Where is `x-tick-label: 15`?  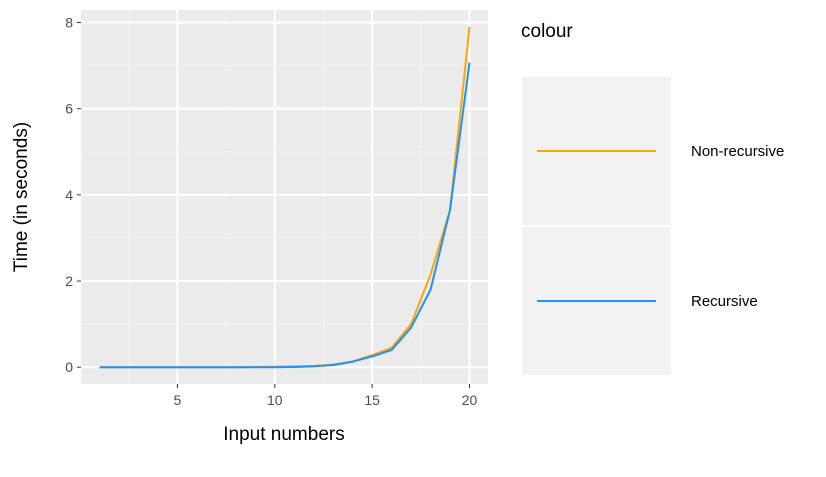 x-tick-label: 15 is located at coordinates (372, 400).